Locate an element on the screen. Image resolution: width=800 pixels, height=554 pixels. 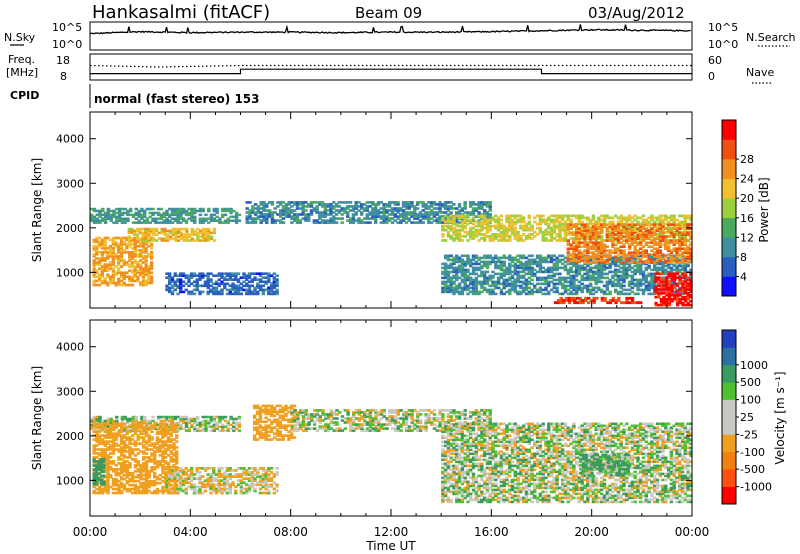
power-y-tick-label: 2000 is located at coordinates (70, 228).